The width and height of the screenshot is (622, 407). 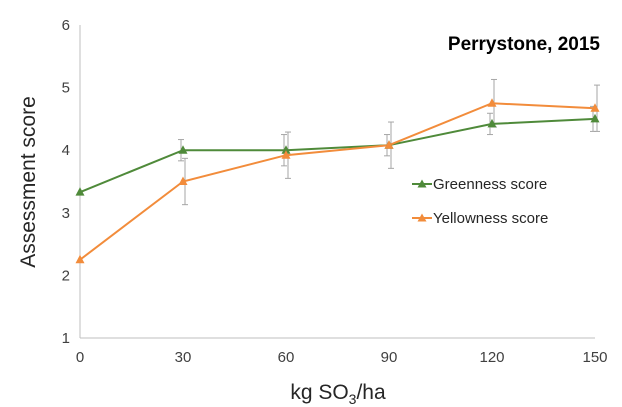 I want to click on y-tick-labels: 1 2 3 4 5 6, so click(x=66, y=182).